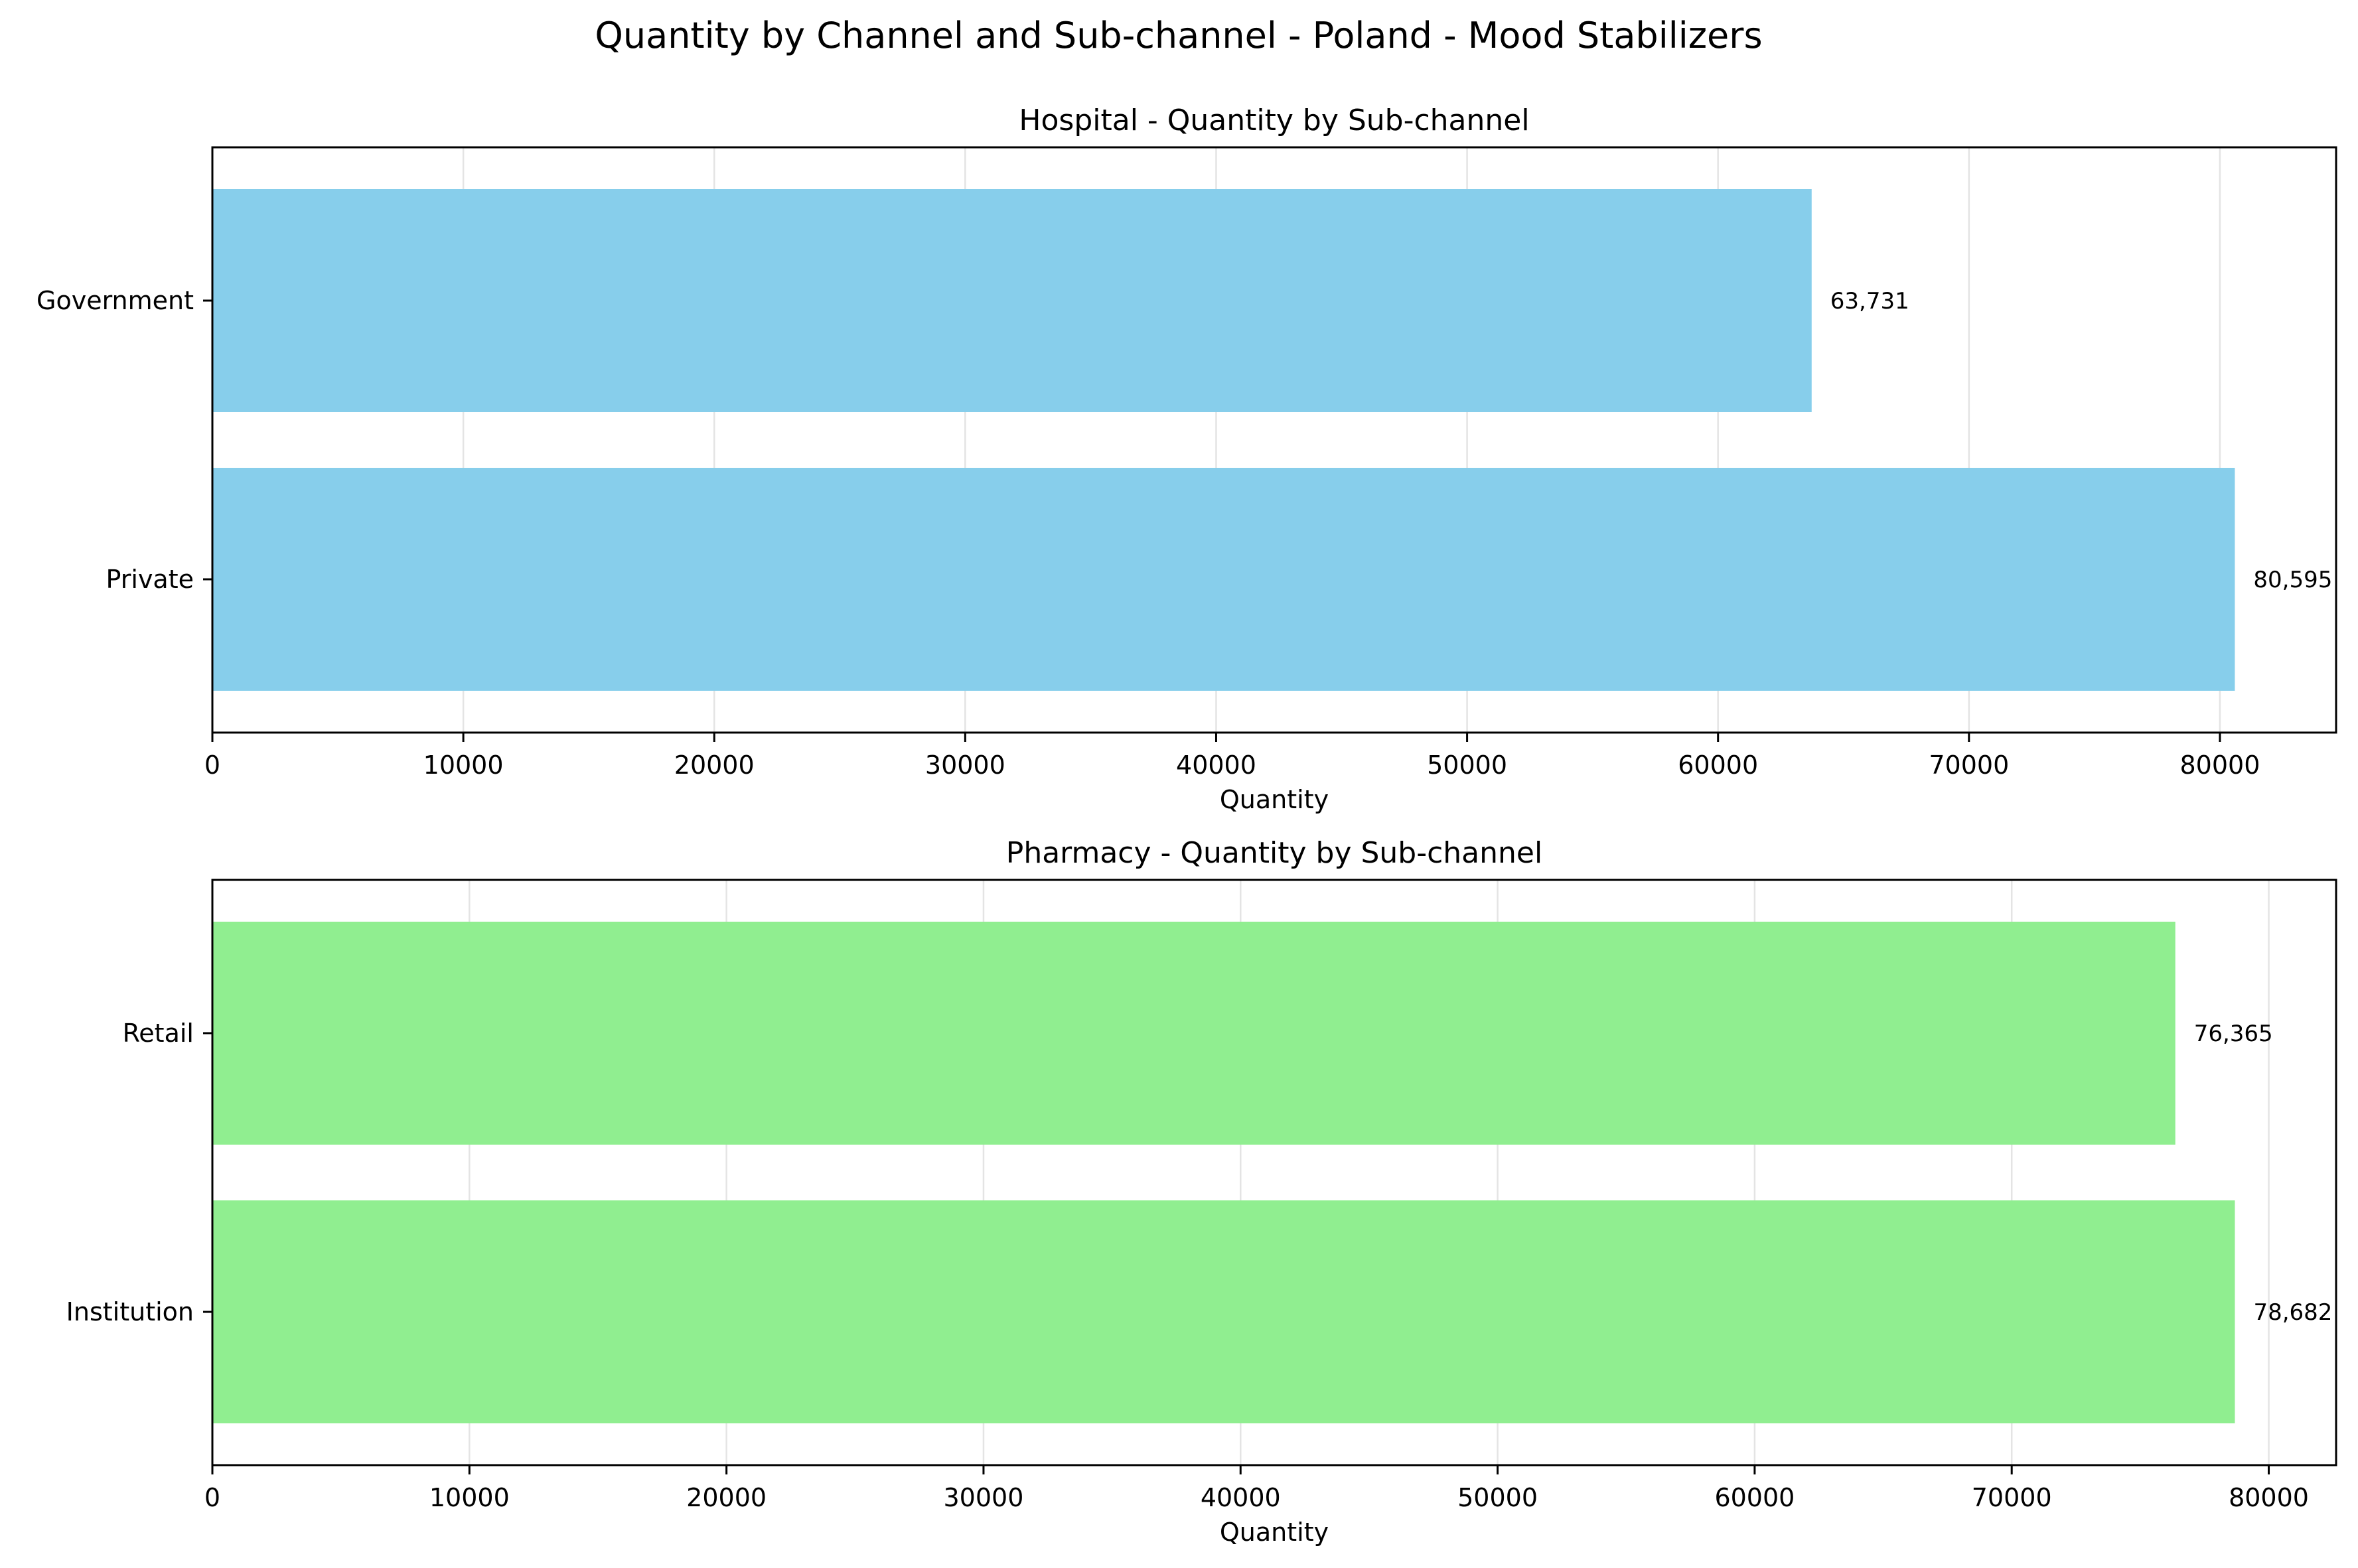 The height and width of the screenshot is (1568, 2358). I want to click on data-label: 76,365, so click(2233, 1034).